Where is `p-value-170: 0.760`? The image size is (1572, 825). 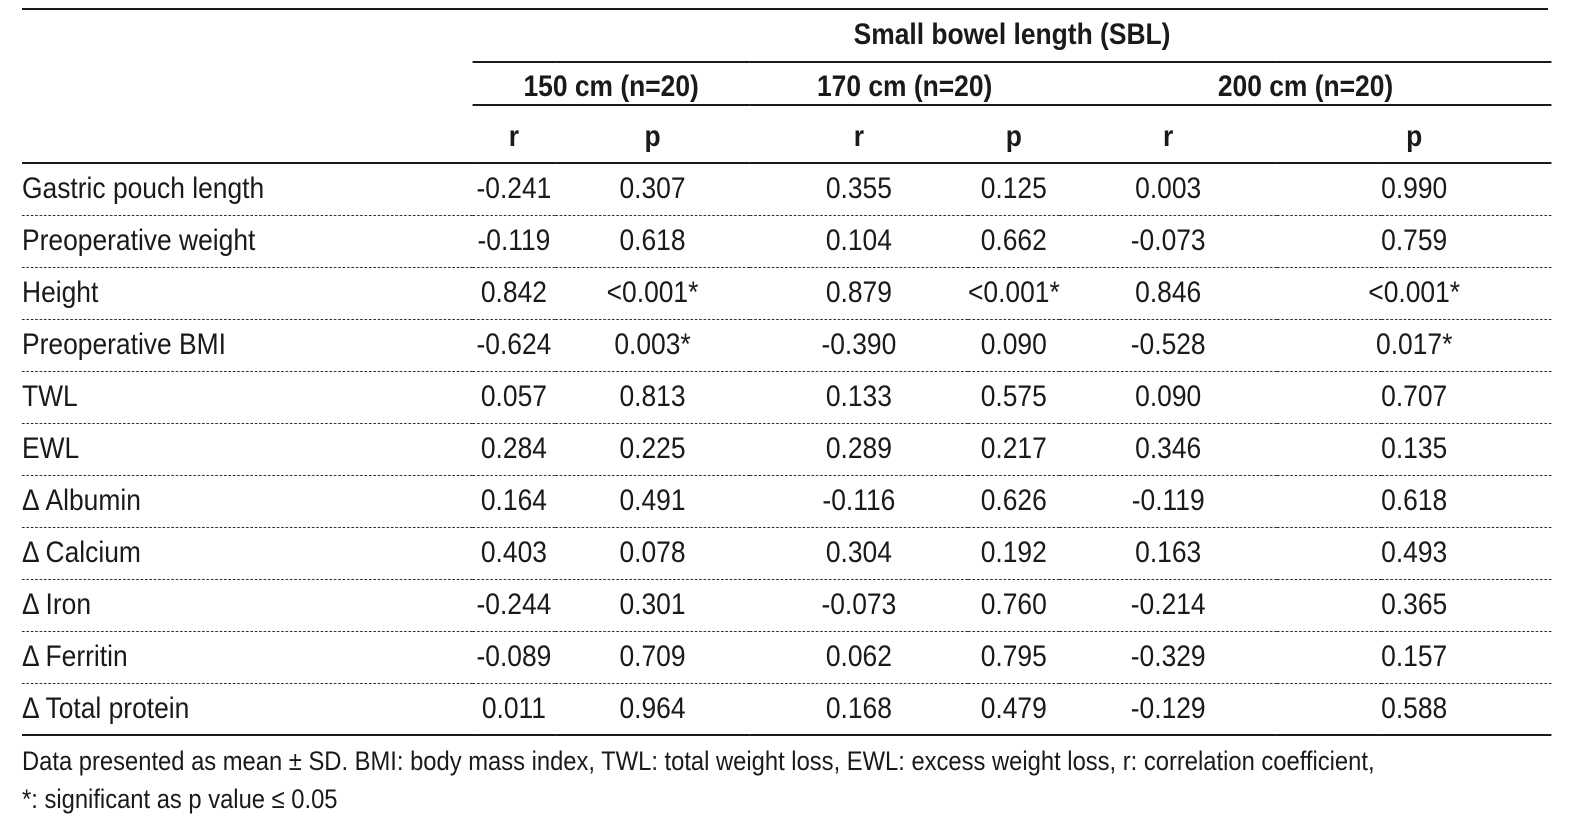 p-value-170: 0.760 is located at coordinates (1014, 605).